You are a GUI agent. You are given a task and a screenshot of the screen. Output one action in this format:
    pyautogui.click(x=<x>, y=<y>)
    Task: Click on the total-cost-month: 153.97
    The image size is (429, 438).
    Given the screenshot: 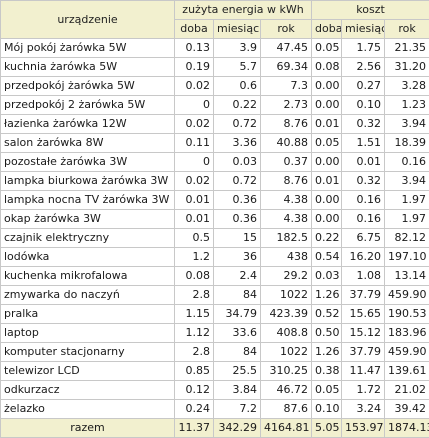 What is the action you would take?
    pyautogui.click(x=363, y=428)
    